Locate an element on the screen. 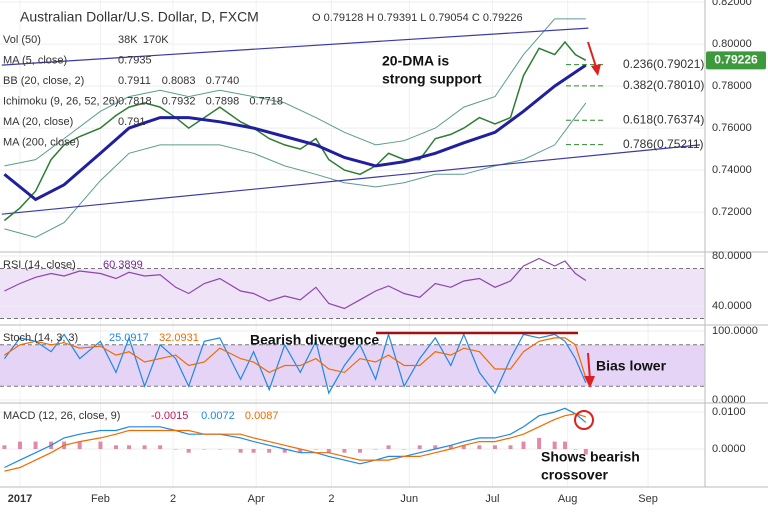 This screenshot has width=768, height=513. x-tick-label: Aug is located at coordinates (568, 499).